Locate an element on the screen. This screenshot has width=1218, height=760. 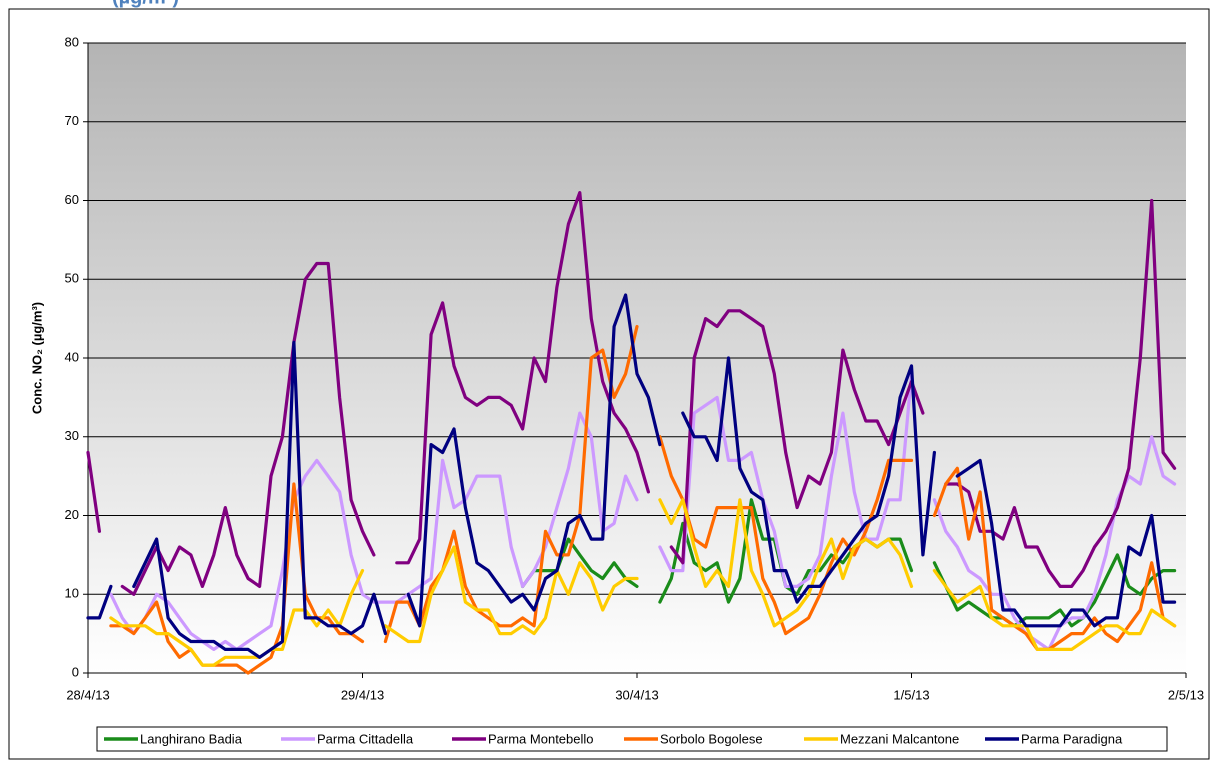
y-tick-label: 20 is located at coordinates (72, 514).